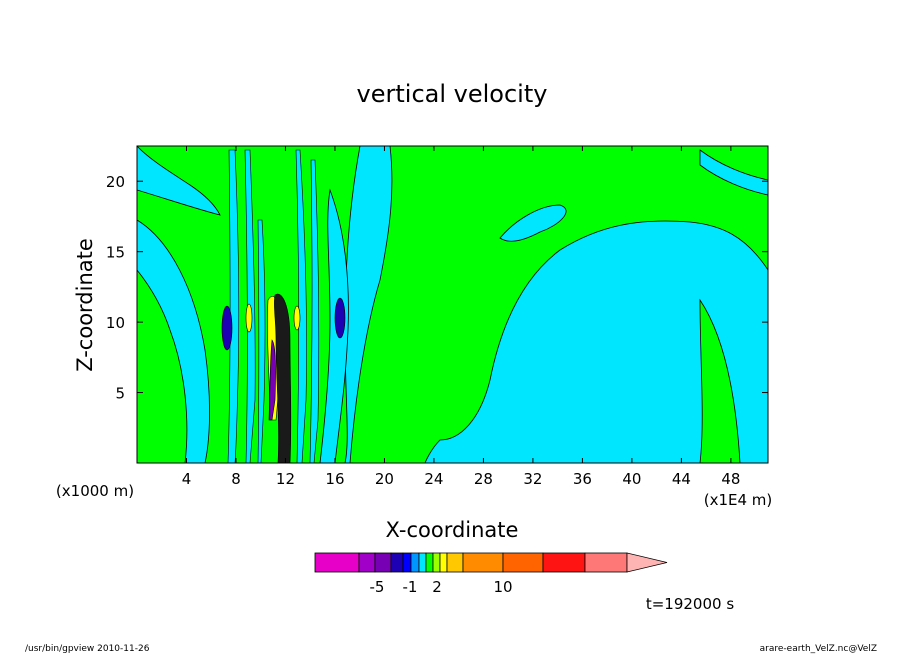 This screenshot has width=904, height=654. What do you see at coordinates (433, 479) in the screenshot?
I see `x-tick-label: 24` at bounding box center [433, 479].